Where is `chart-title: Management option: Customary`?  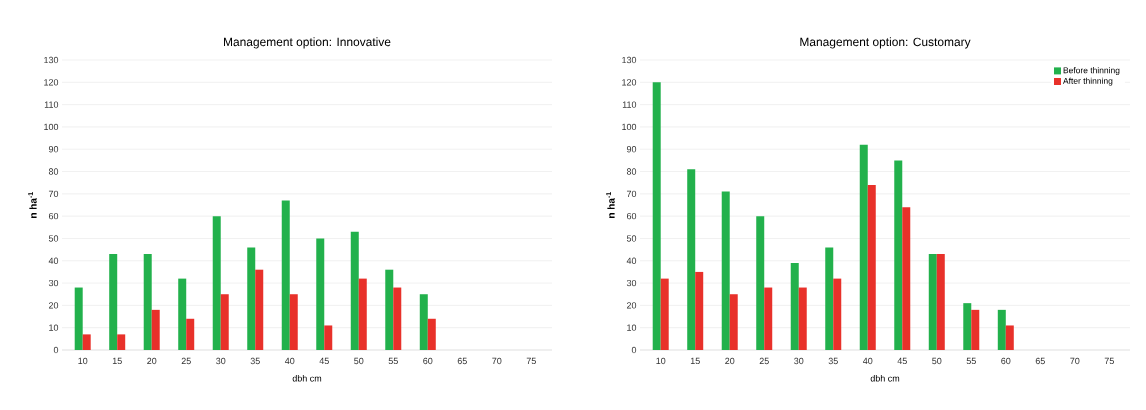
chart-title: Management option: Customary is located at coordinates (885, 43).